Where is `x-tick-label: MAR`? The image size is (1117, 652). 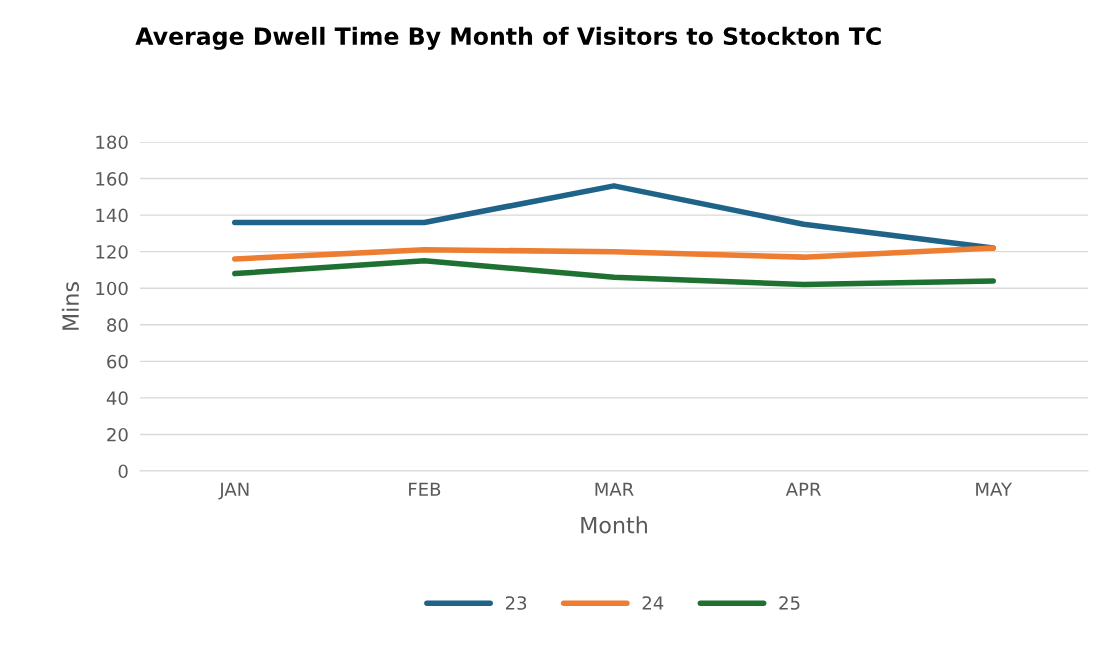 x-tick-label: MAR is located at coordinates (614, 489).